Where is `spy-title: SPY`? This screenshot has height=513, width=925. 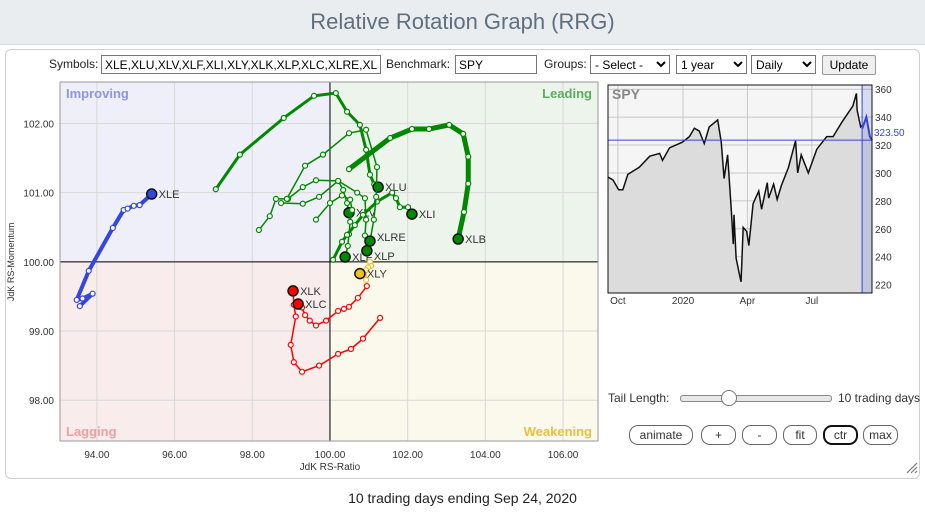
spy-title: SPY is located at coordinates (626, 94).